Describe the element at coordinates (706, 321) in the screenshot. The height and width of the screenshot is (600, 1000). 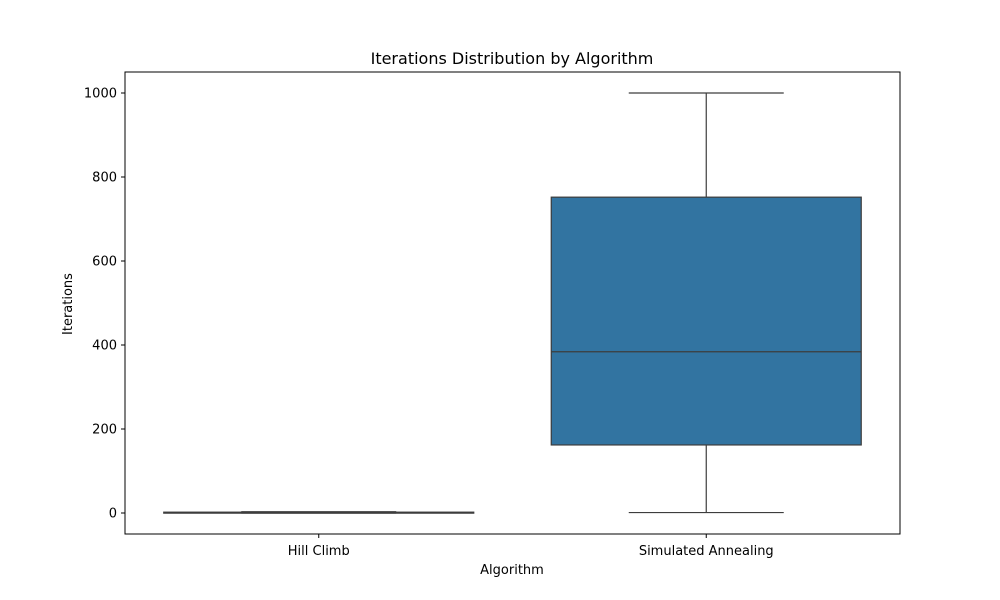
I see `box-iqr` at that location.